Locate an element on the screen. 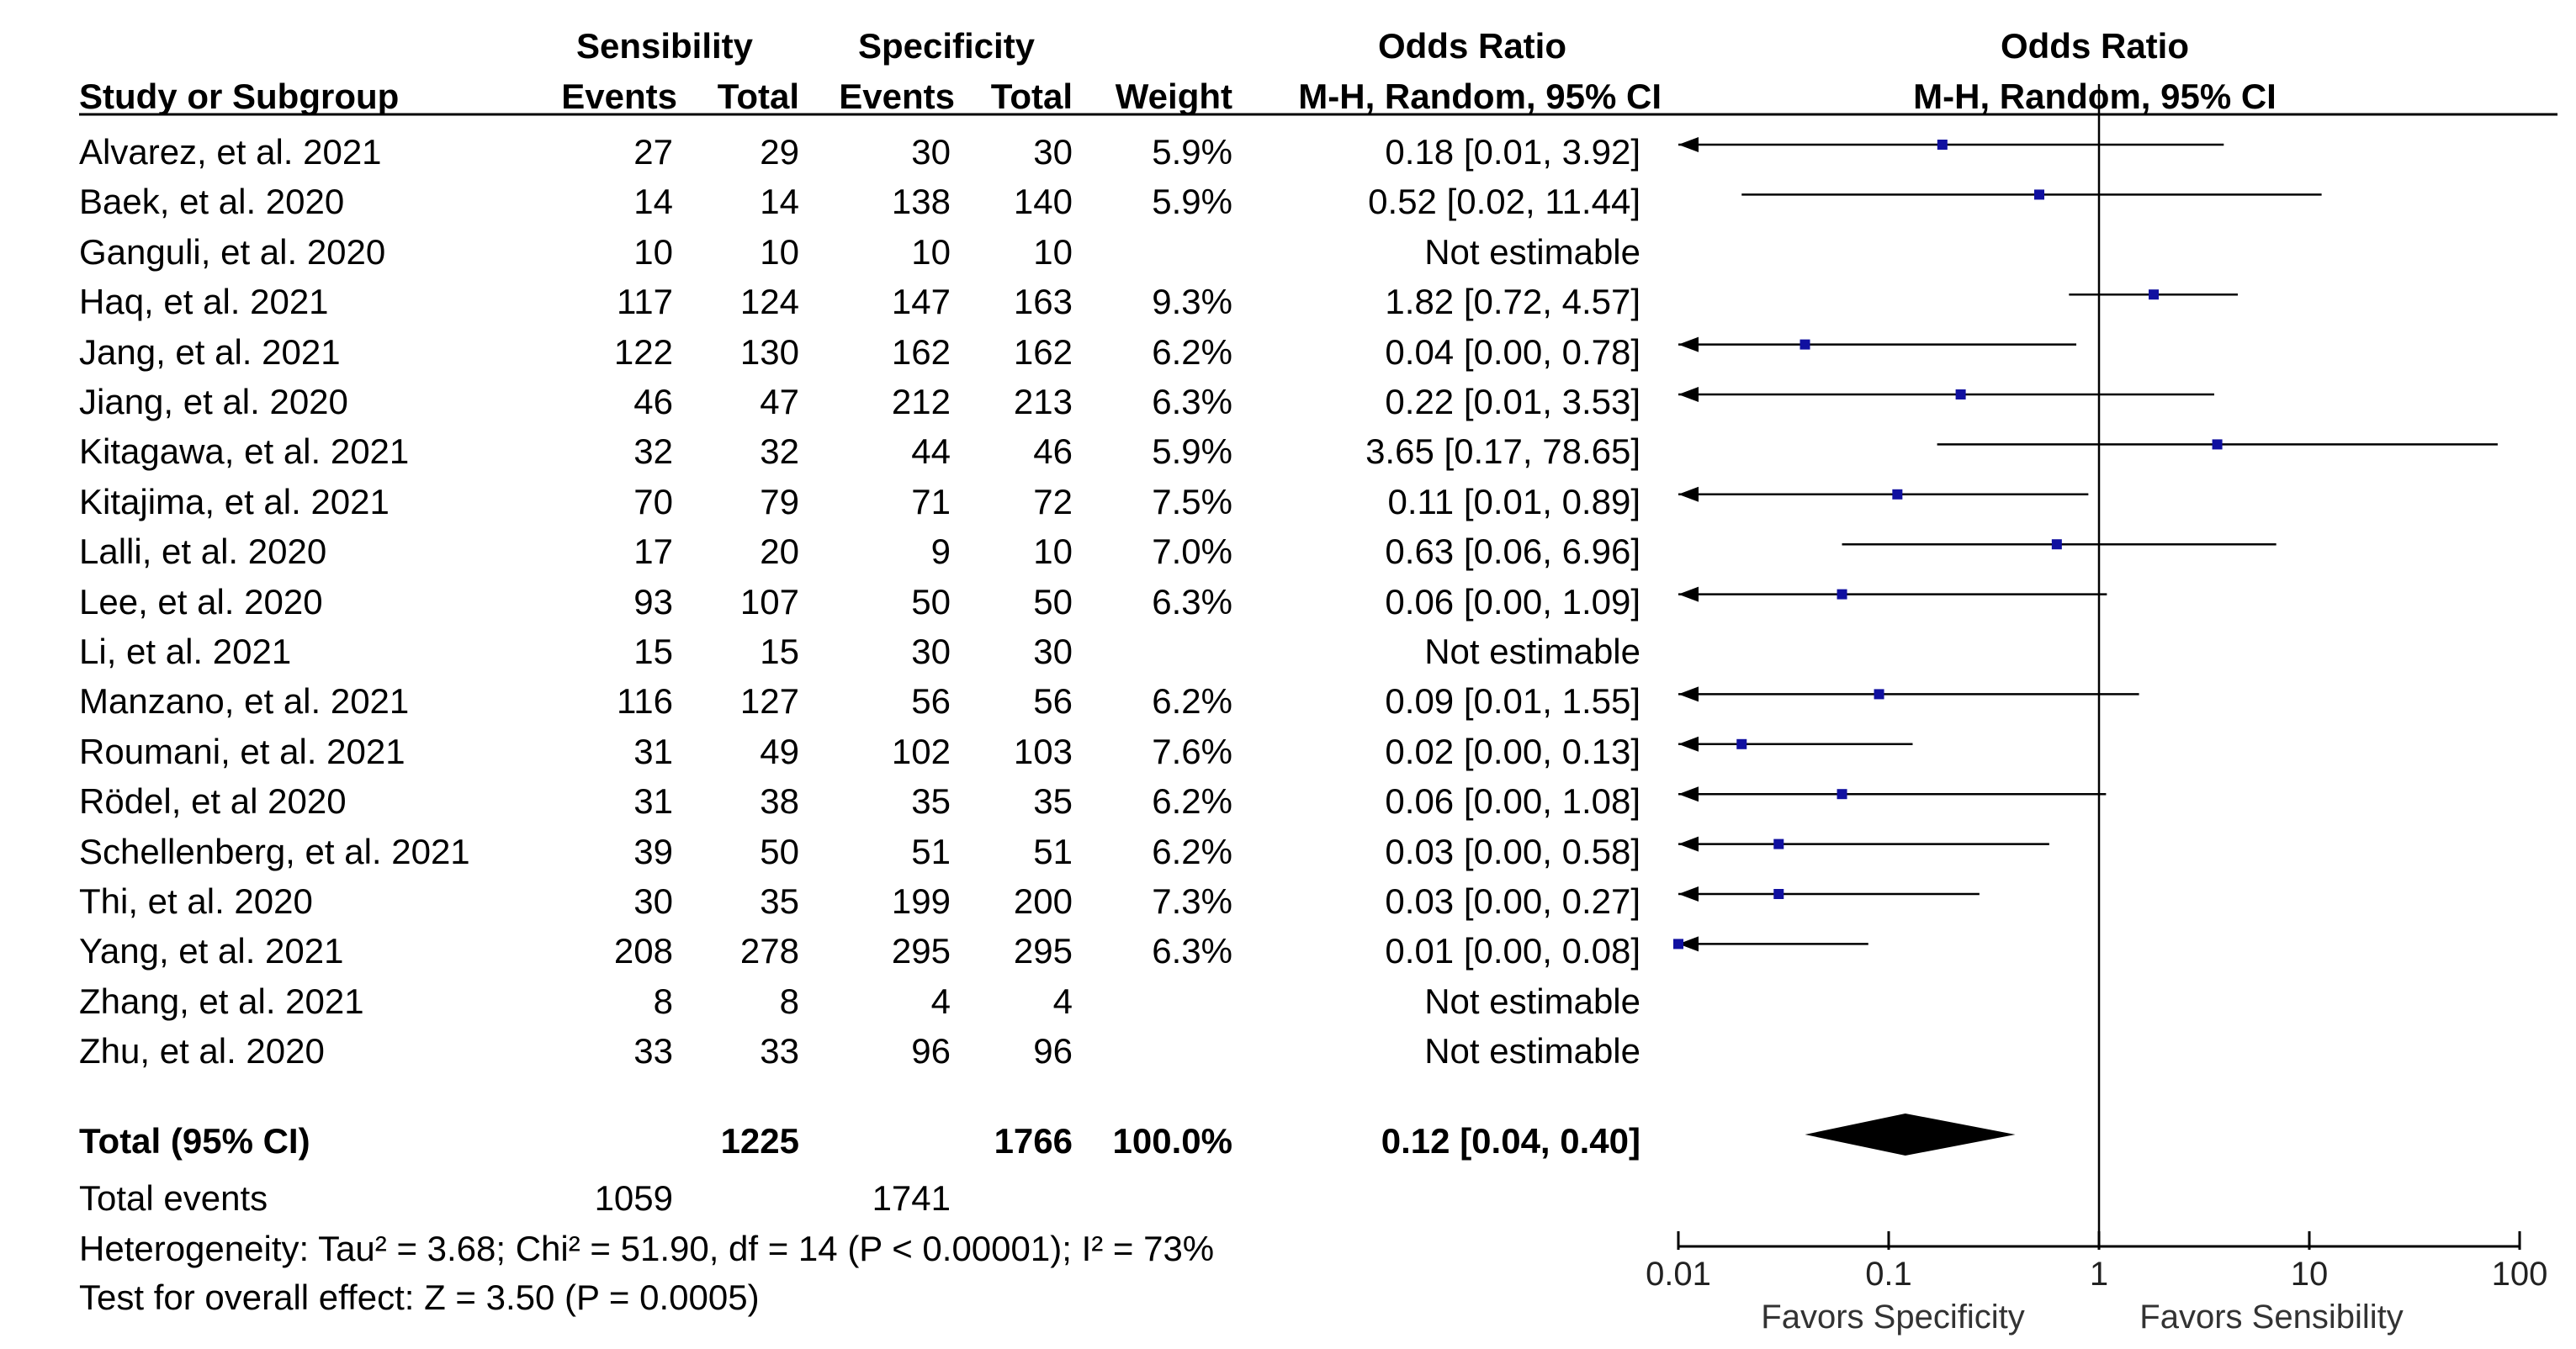 The width and height of the screenshot is (2576, 1349). study-name: Ganguli, et al. 2020 is located at coordinates (232, 251).